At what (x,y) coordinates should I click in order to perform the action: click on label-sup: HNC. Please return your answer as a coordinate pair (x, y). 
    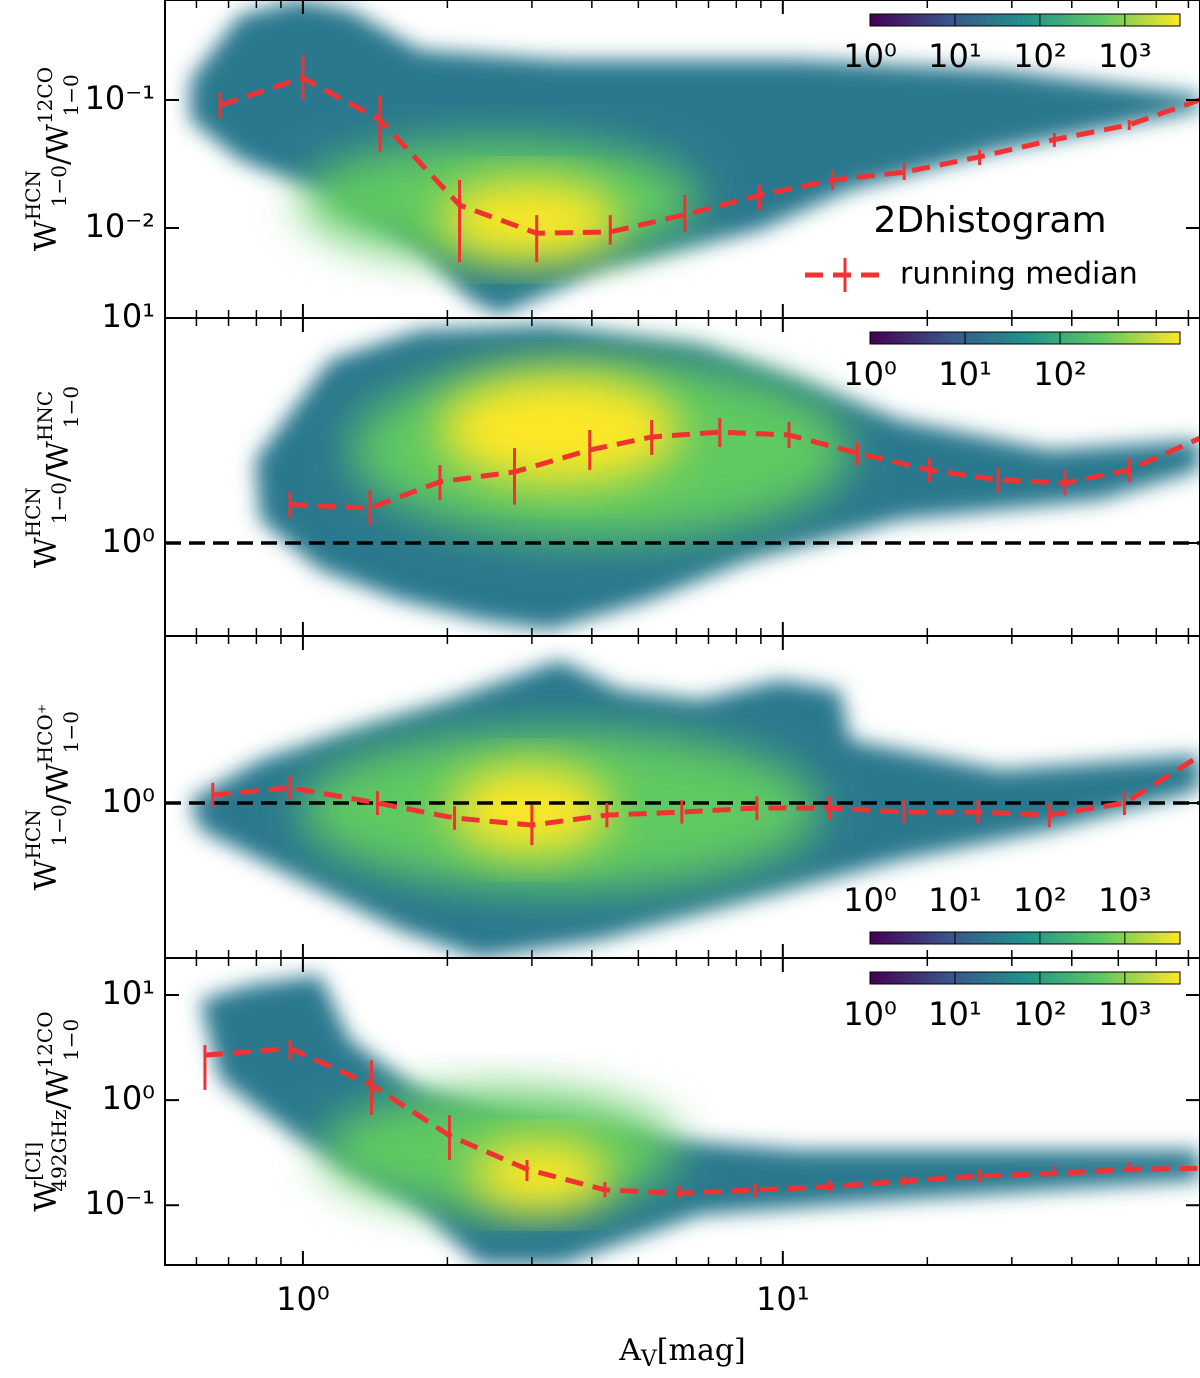
    Looking at the image, I should click on (45, 416).